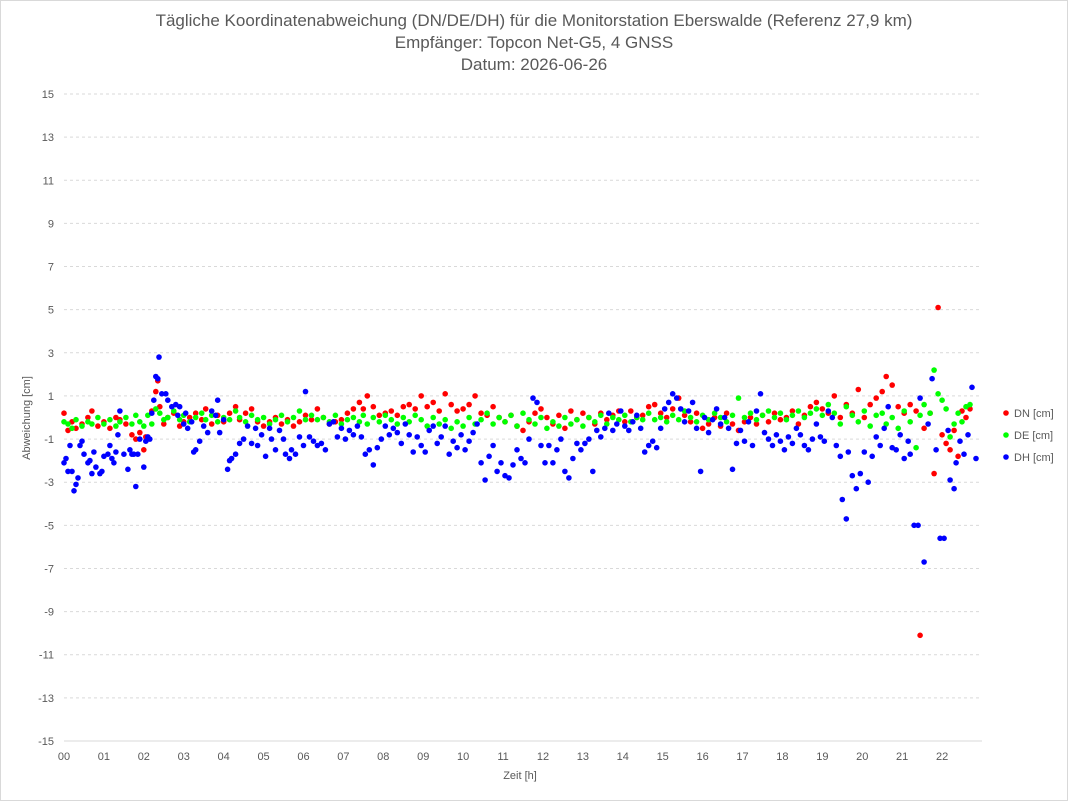 Image resolution: width=1068 pixels, height=801 pixels. I want to click on y-tick-label: 15, so click(48, 95).